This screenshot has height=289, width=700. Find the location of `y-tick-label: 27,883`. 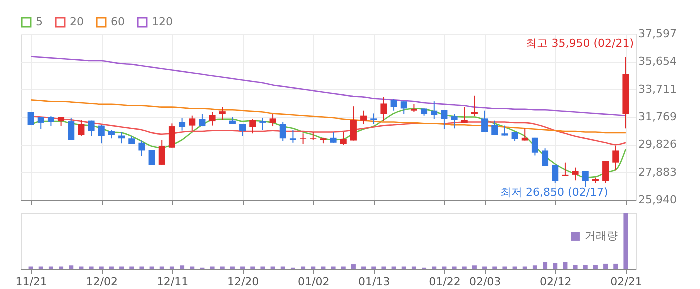

y-tick-label: 27,883 is located at coordinates (657, 172).